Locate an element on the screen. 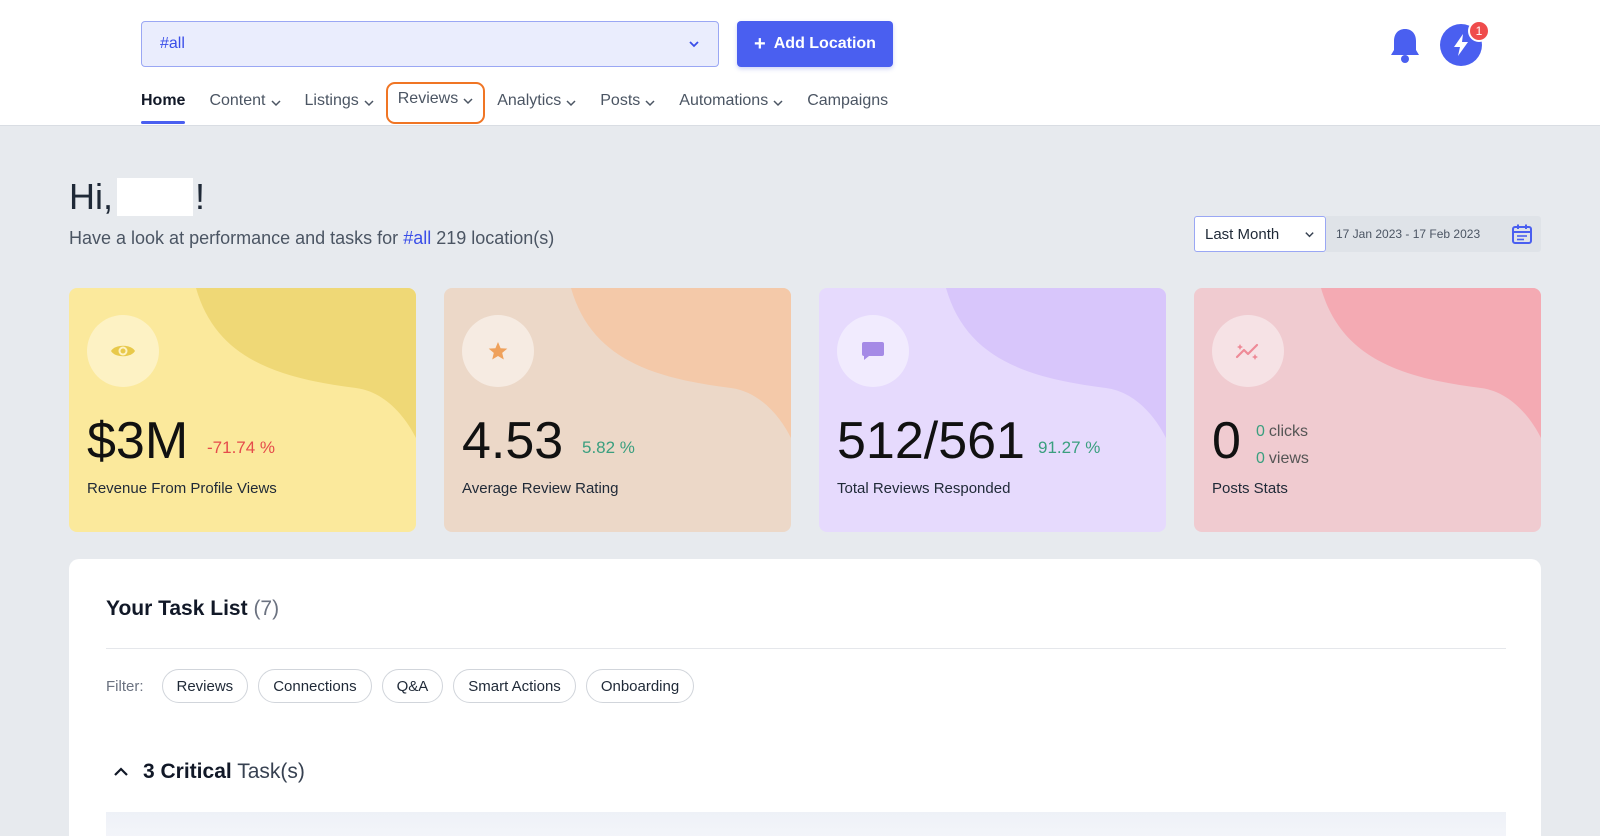 The width and height of the screenshot is (1600, 836). redacted-username is located at coordinates (155, 197).